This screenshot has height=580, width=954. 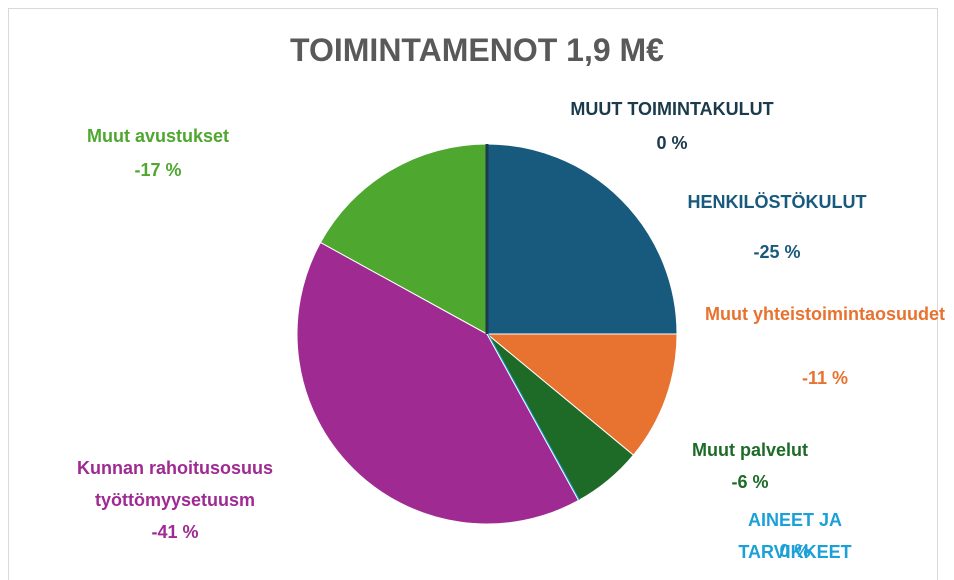 I want to click on category-label: Muut avustukset, so click(x=158, y=136).